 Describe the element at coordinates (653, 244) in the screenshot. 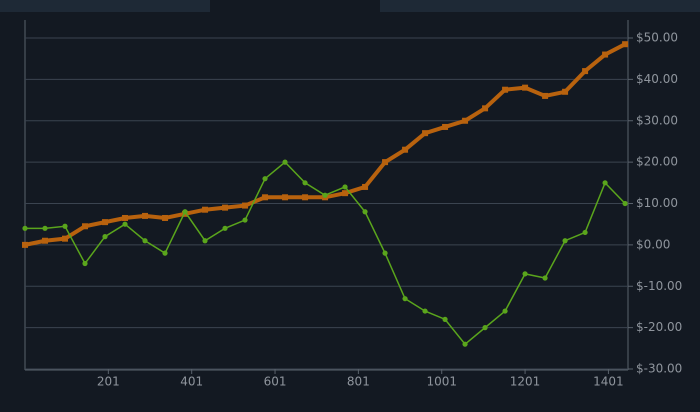

I see `y-tick-label: $0.00` at that location.